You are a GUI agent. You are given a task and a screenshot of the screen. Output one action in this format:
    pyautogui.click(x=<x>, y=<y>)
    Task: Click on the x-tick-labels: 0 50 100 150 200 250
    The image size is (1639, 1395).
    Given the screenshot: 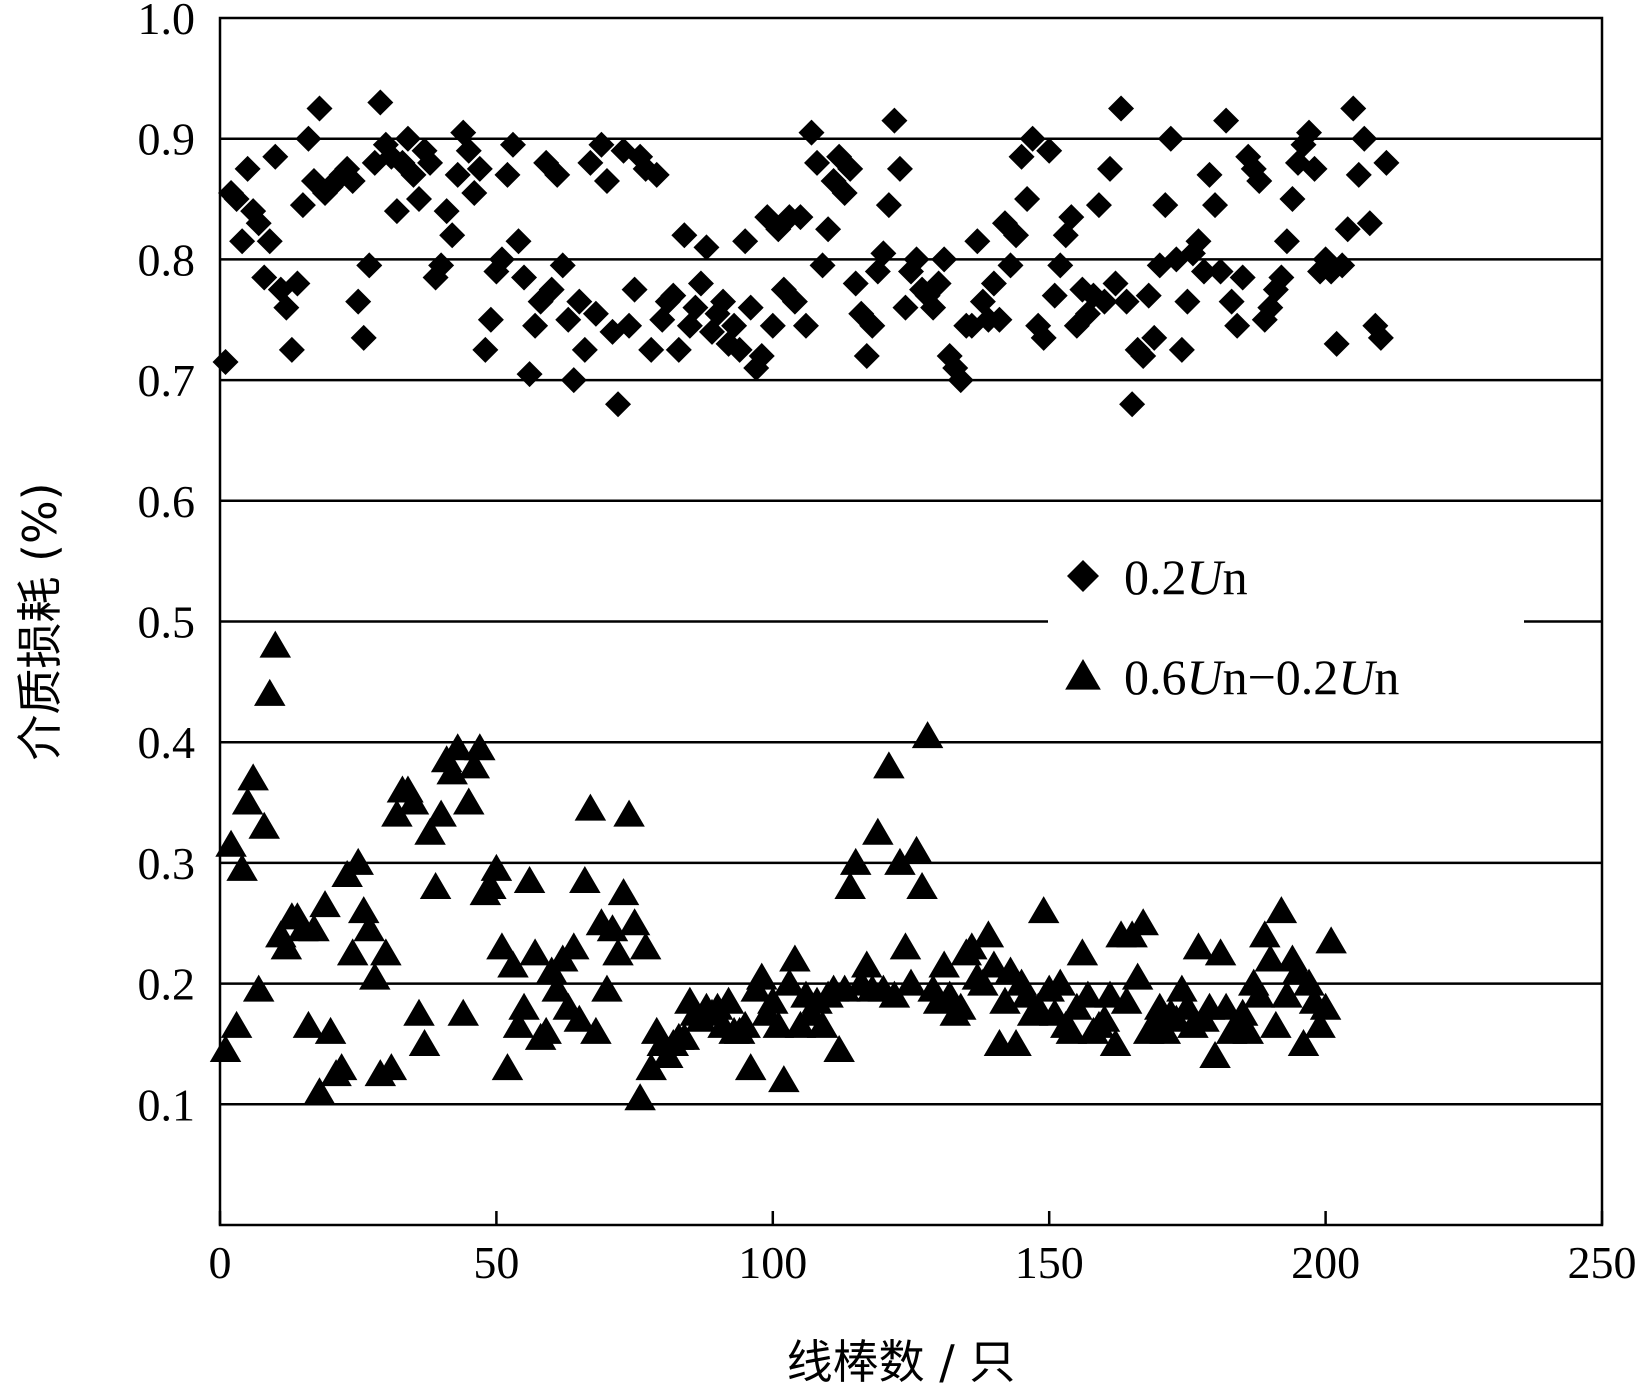 What is the action you would take?
    pyautogui.click(x=923, y=1262)
    